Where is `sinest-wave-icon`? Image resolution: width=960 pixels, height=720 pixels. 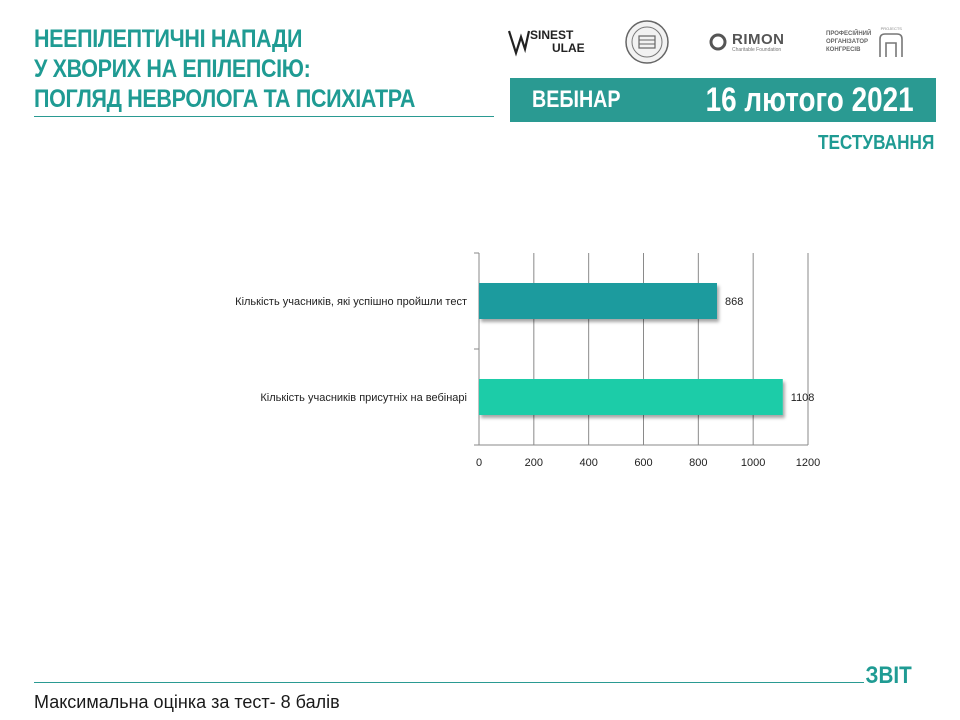 sinest-wave-icon is located at coordinates (519, 43).